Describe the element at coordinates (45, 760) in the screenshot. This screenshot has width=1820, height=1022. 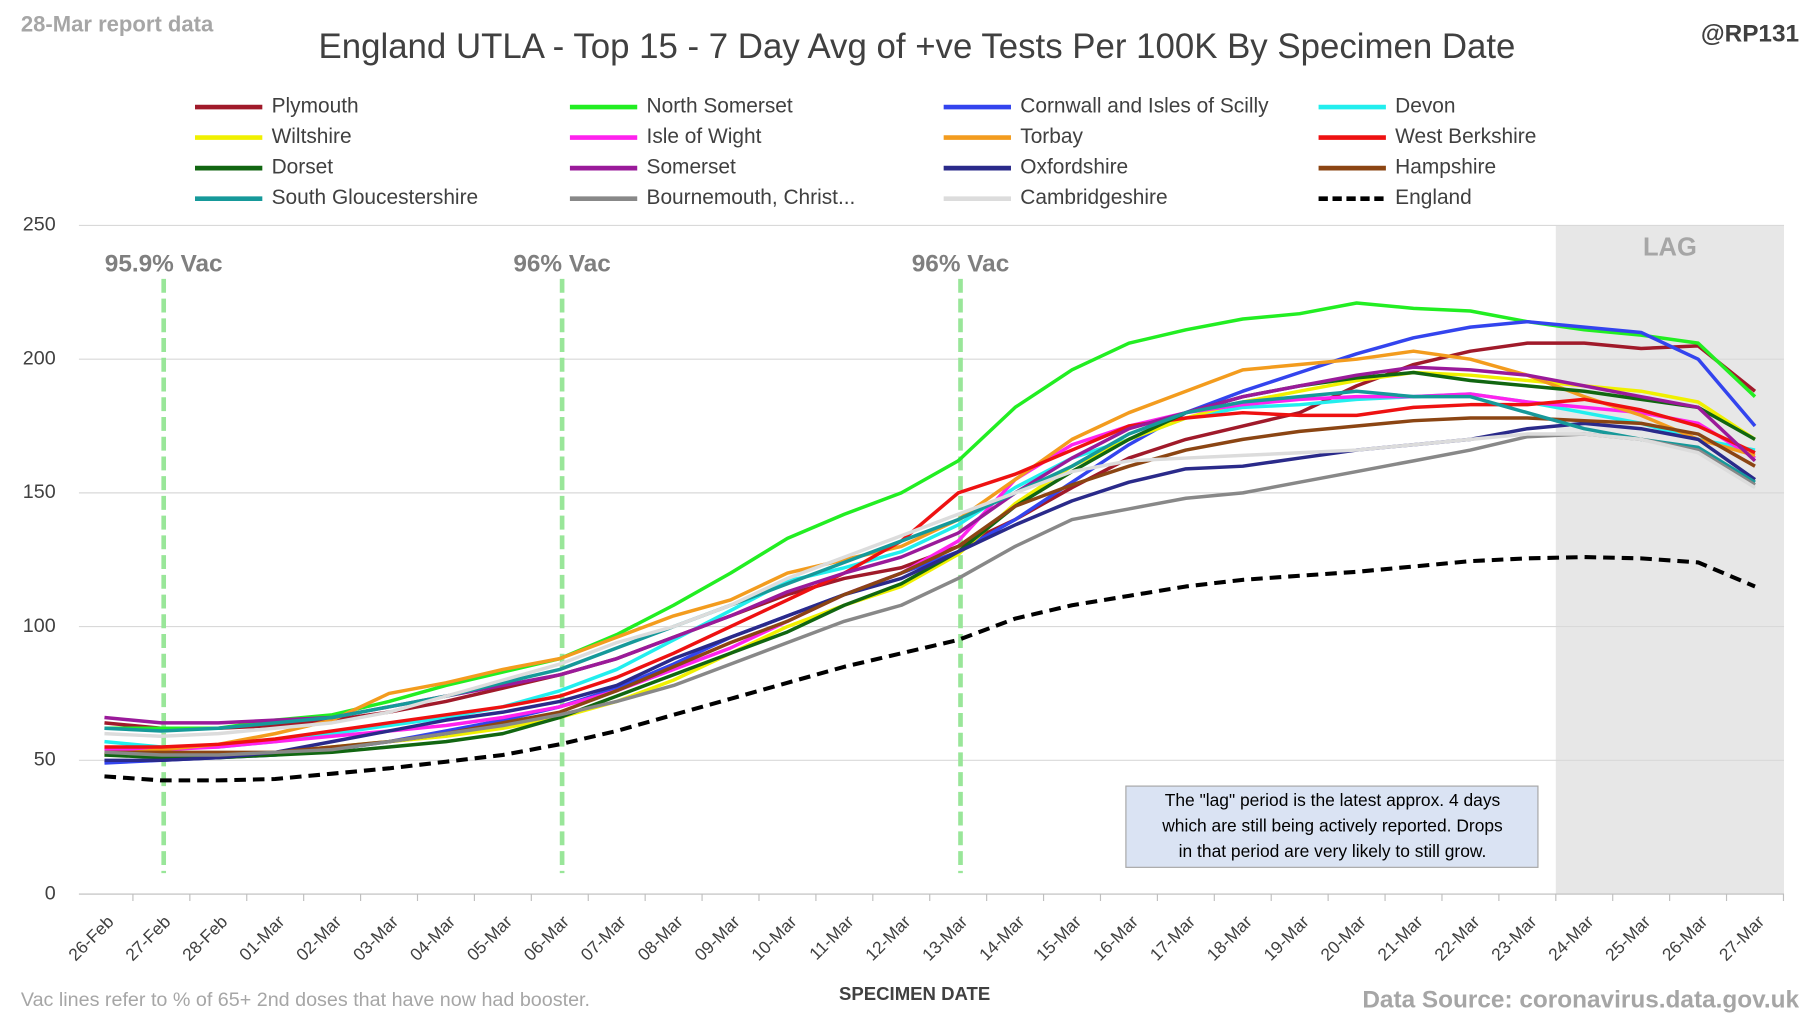
I see `y-tick-label: 50` at that location.